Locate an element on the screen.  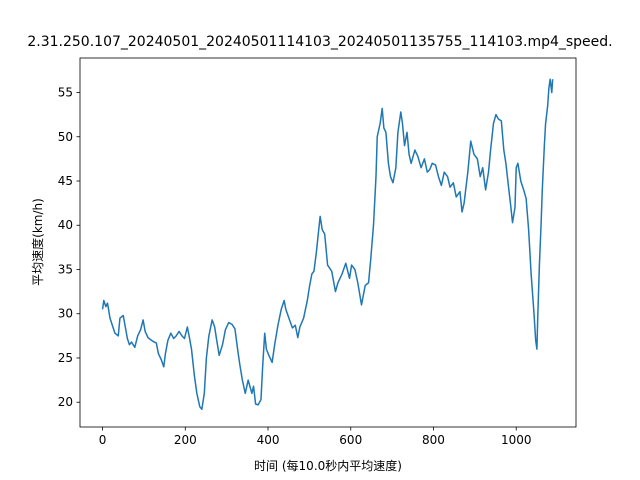
x-tick-label: 400 is located at coordinates (268, 440).